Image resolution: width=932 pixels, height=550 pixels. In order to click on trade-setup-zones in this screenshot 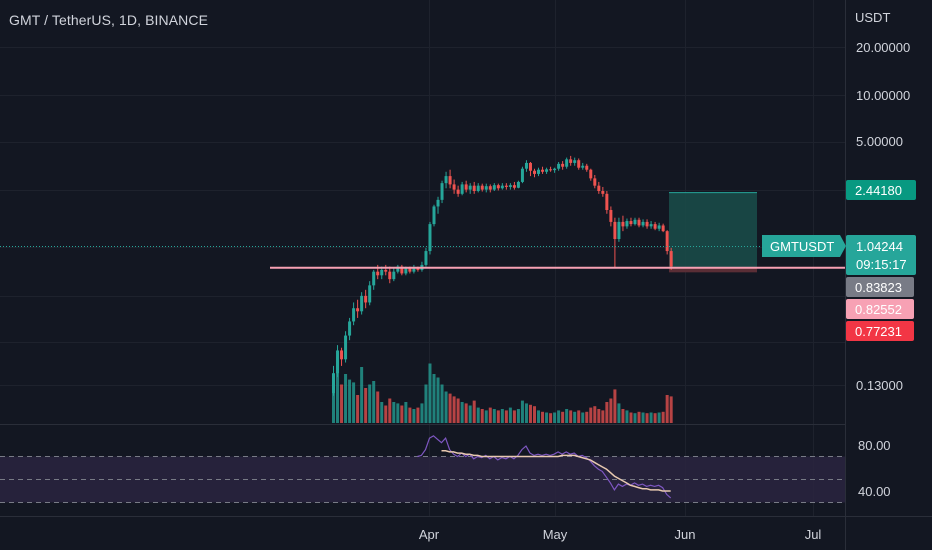, I will do `click(713, 232)`.